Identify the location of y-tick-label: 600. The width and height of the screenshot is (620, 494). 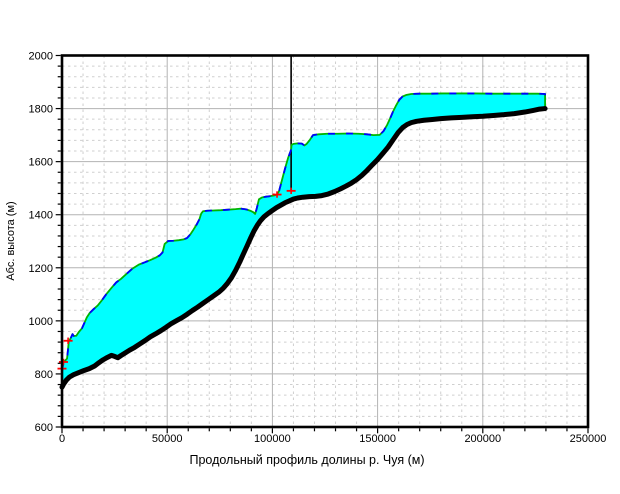
(44, 428).